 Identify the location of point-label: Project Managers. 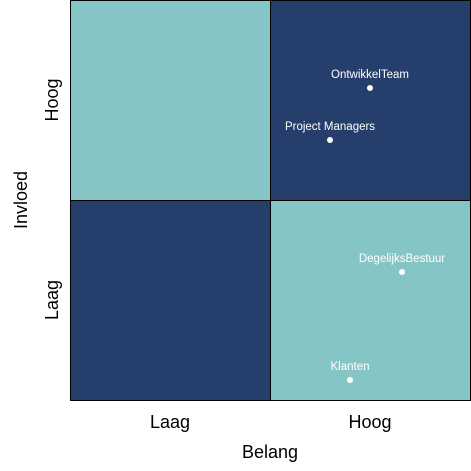
(330, 127).